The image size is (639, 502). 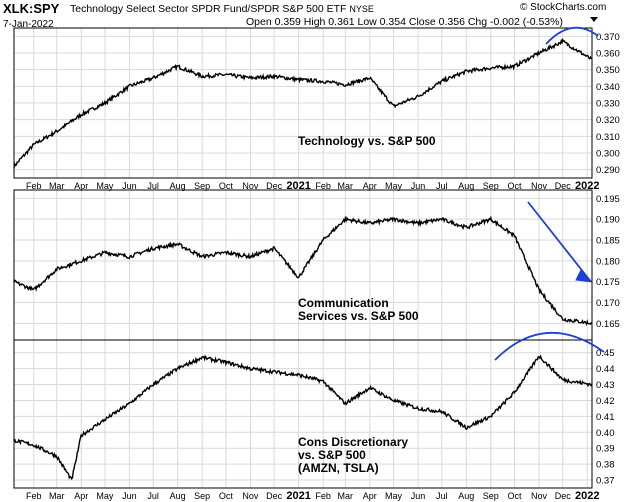 I want to click on y-tick-label: 0.42, so click(x=605, y=401).